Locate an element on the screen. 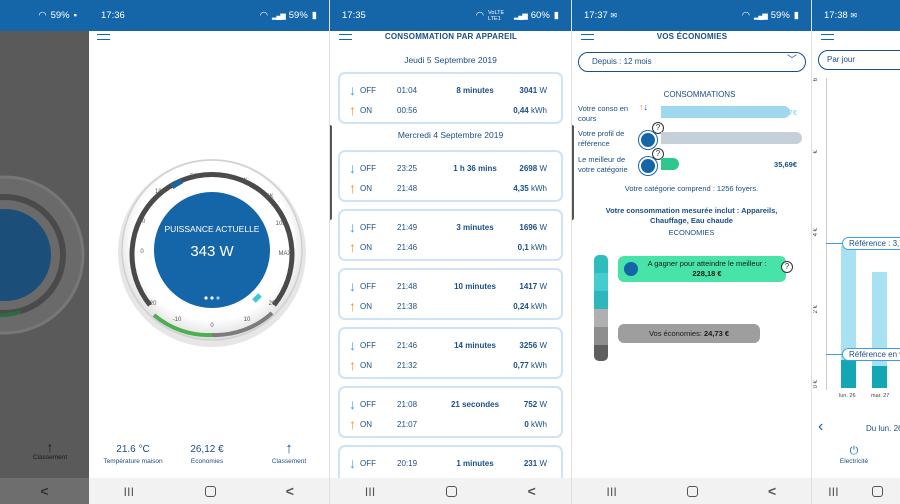 The image size is (900, 504). y-tick-label: 2 € is located at coordinates (816, 309).